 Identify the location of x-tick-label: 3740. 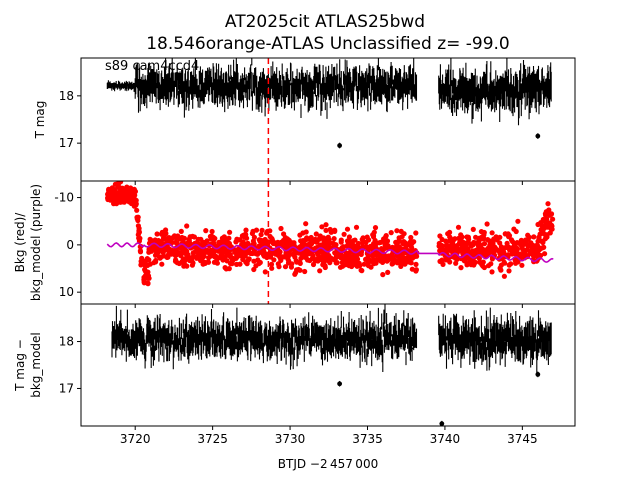
(445, 439).